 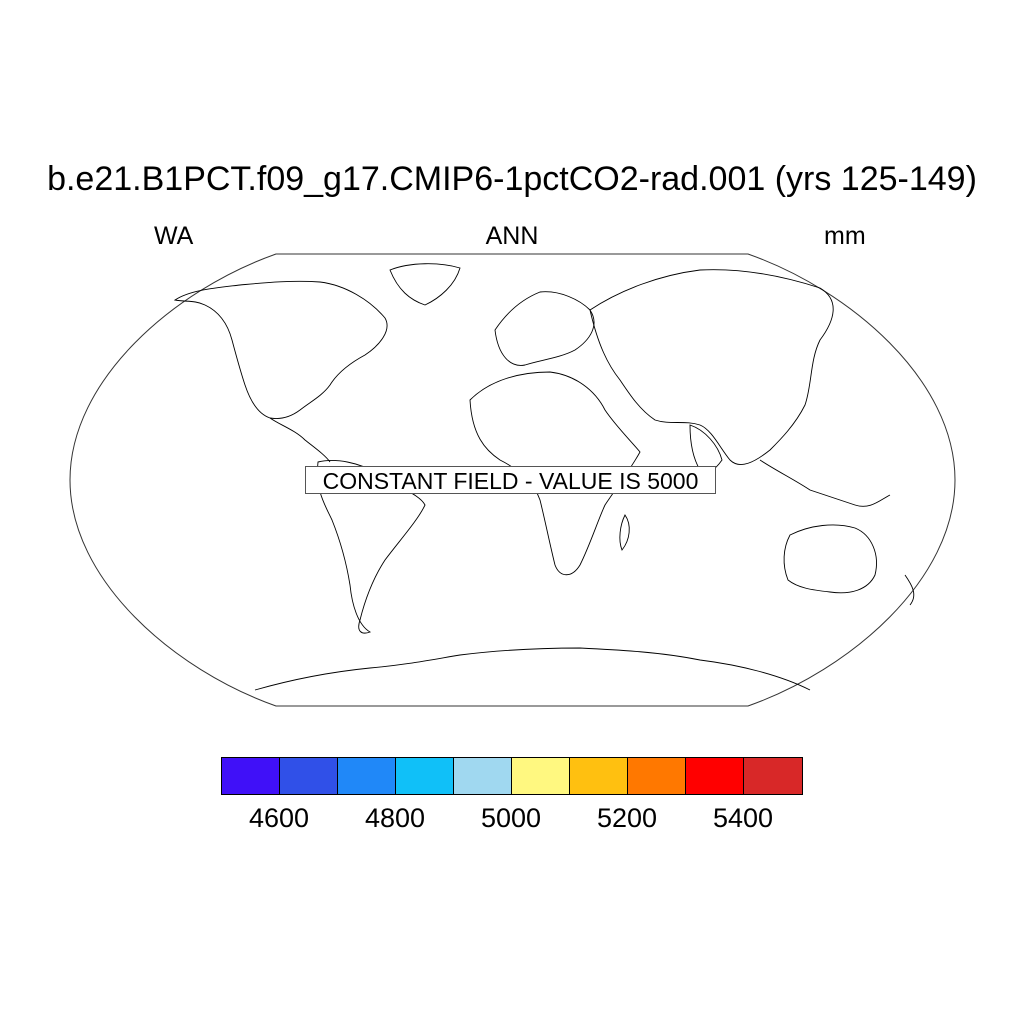 What do you see at coordinates (830, 559) in the screenshot?
I see `australia-coast` at bounding box center [830, 559].